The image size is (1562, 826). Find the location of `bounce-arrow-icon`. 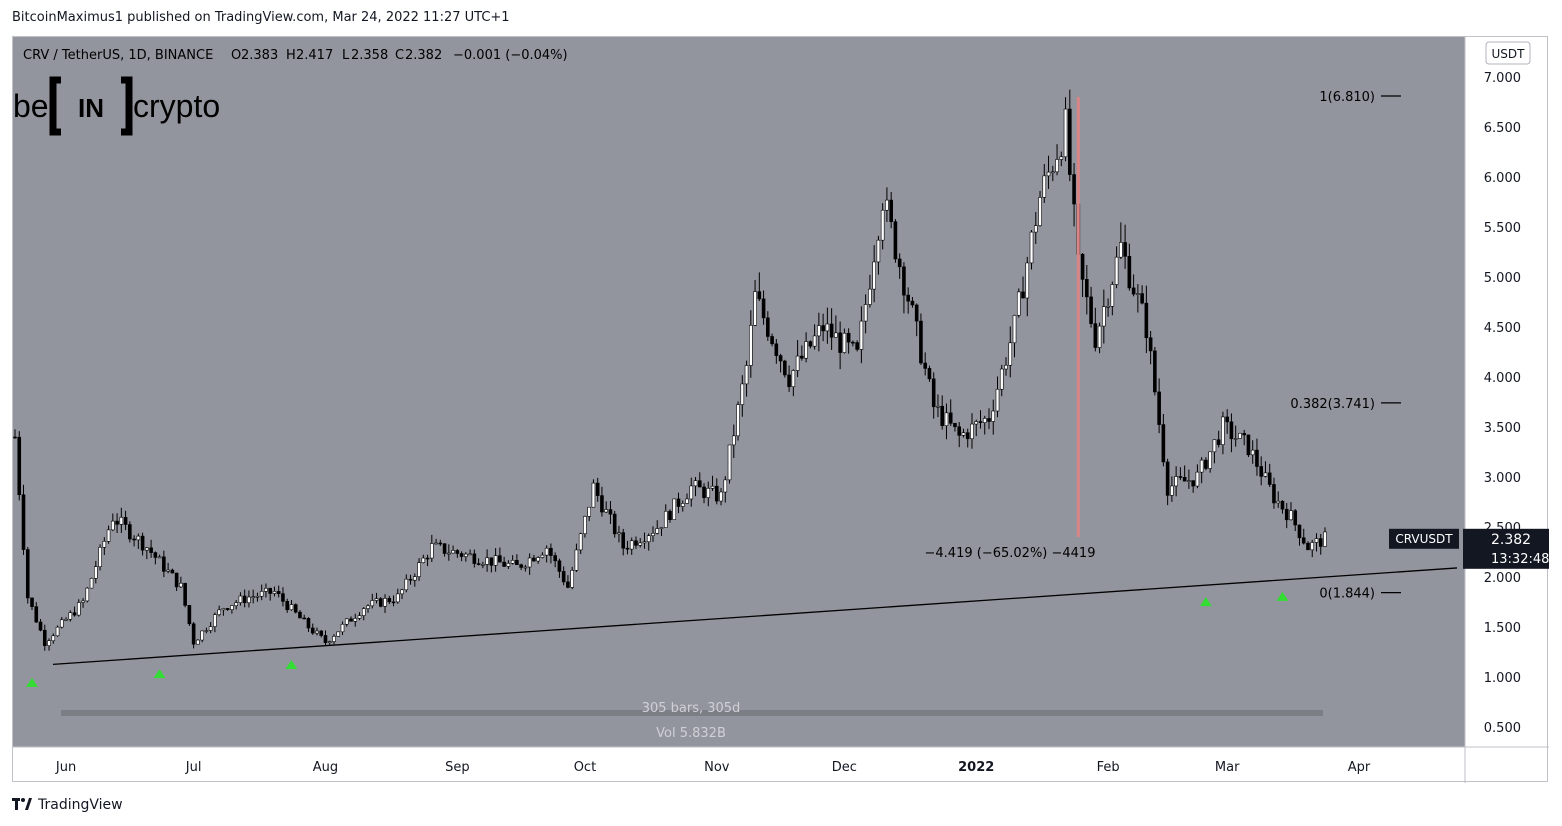

bounce-arrow-icon is located at coordinates (32, 682).